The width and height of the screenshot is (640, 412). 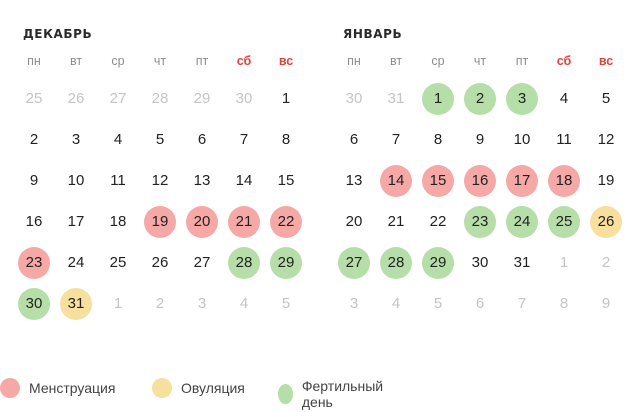 I want to click on day: 19, so click(x=606, y=180).